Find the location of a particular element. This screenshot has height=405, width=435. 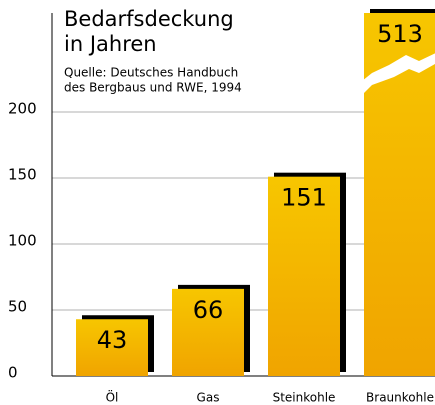

chart-title: Bedarfsdeckung is located at coordinates (149, 19).